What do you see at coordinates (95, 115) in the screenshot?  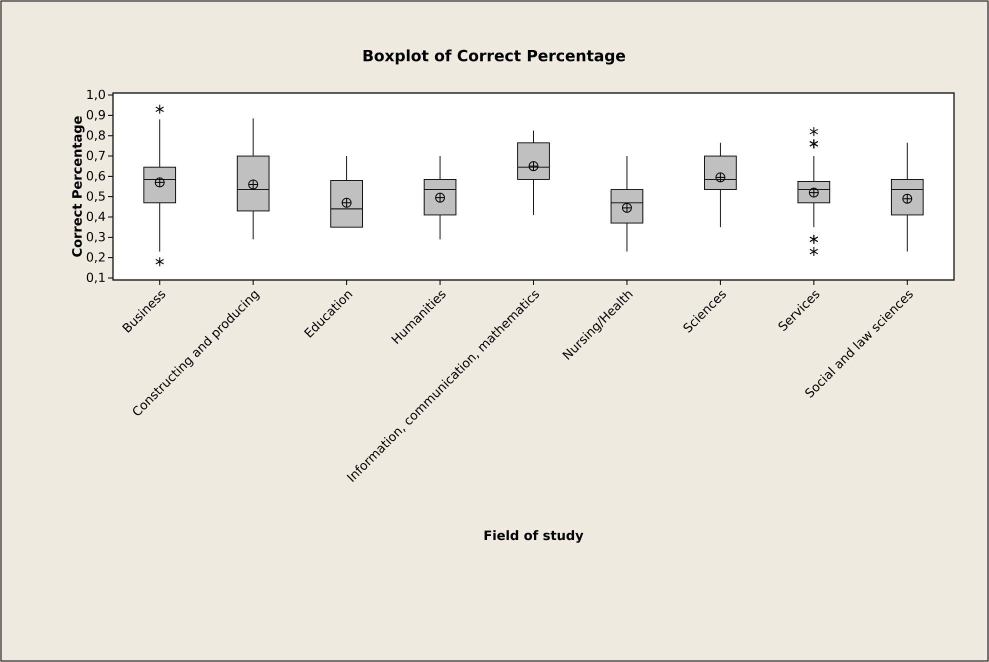 I see `y-tick-label: 0,9` at bounding box center [95, 115].